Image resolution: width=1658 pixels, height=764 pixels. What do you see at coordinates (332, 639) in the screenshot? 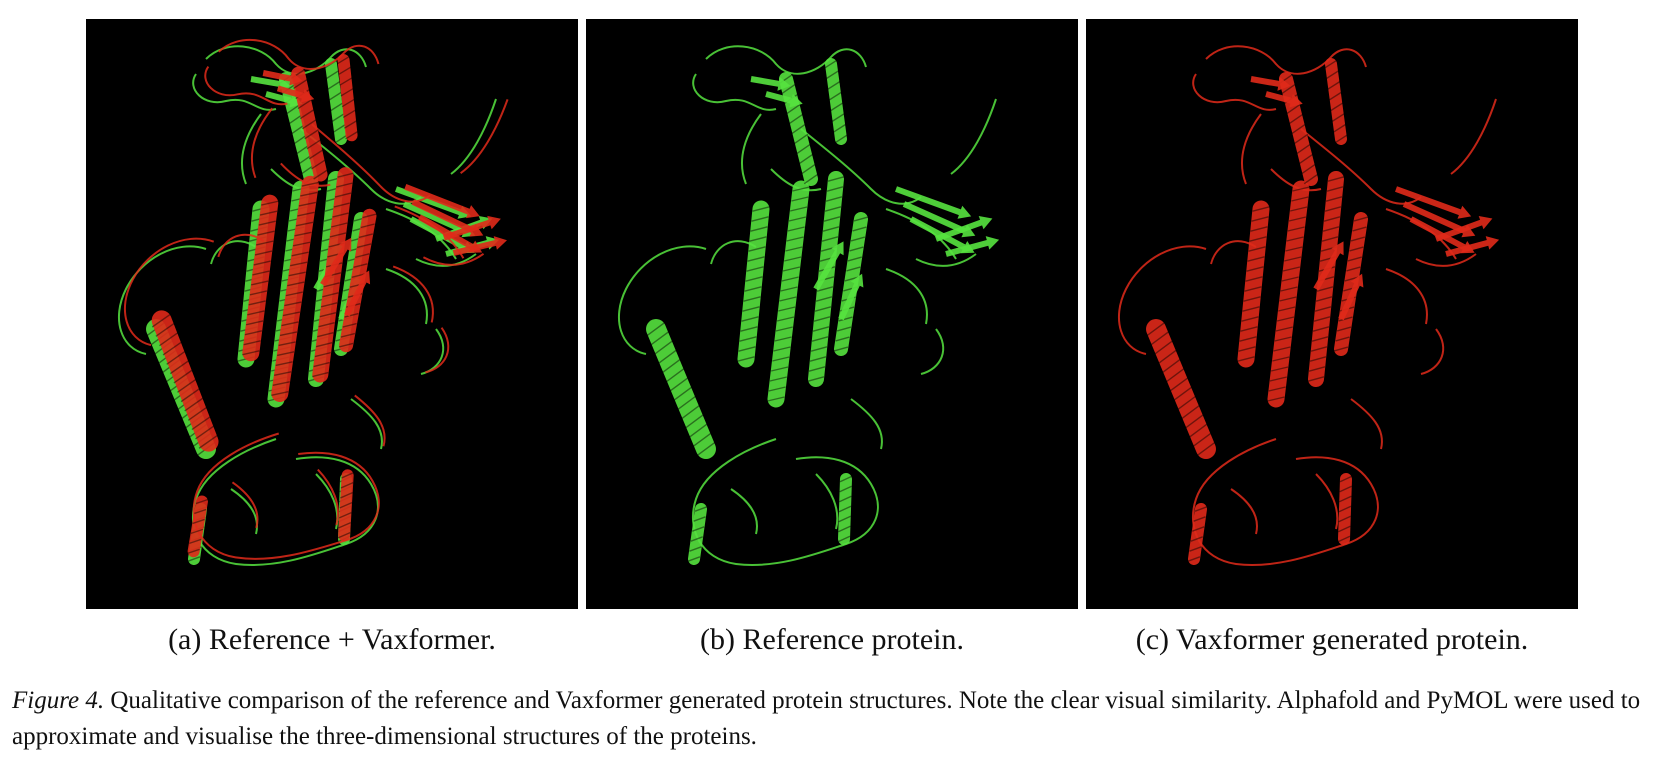
I see `subcaption-a: (a) Reference + Vaxformer.` at bounding box center [332, 639].